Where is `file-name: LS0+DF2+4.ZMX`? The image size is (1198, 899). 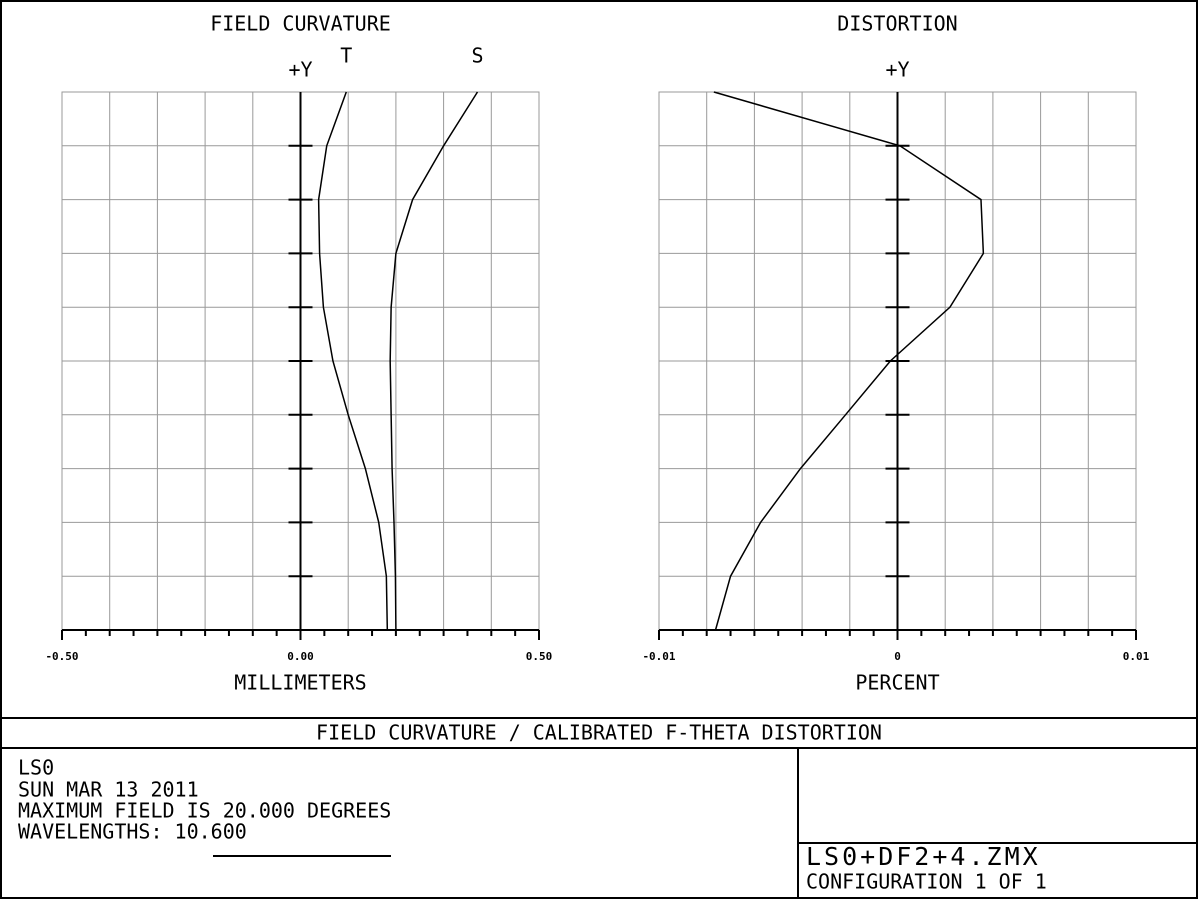
file-name: LS0+DF2+4.ZMX is located at coordinates (923, 856).